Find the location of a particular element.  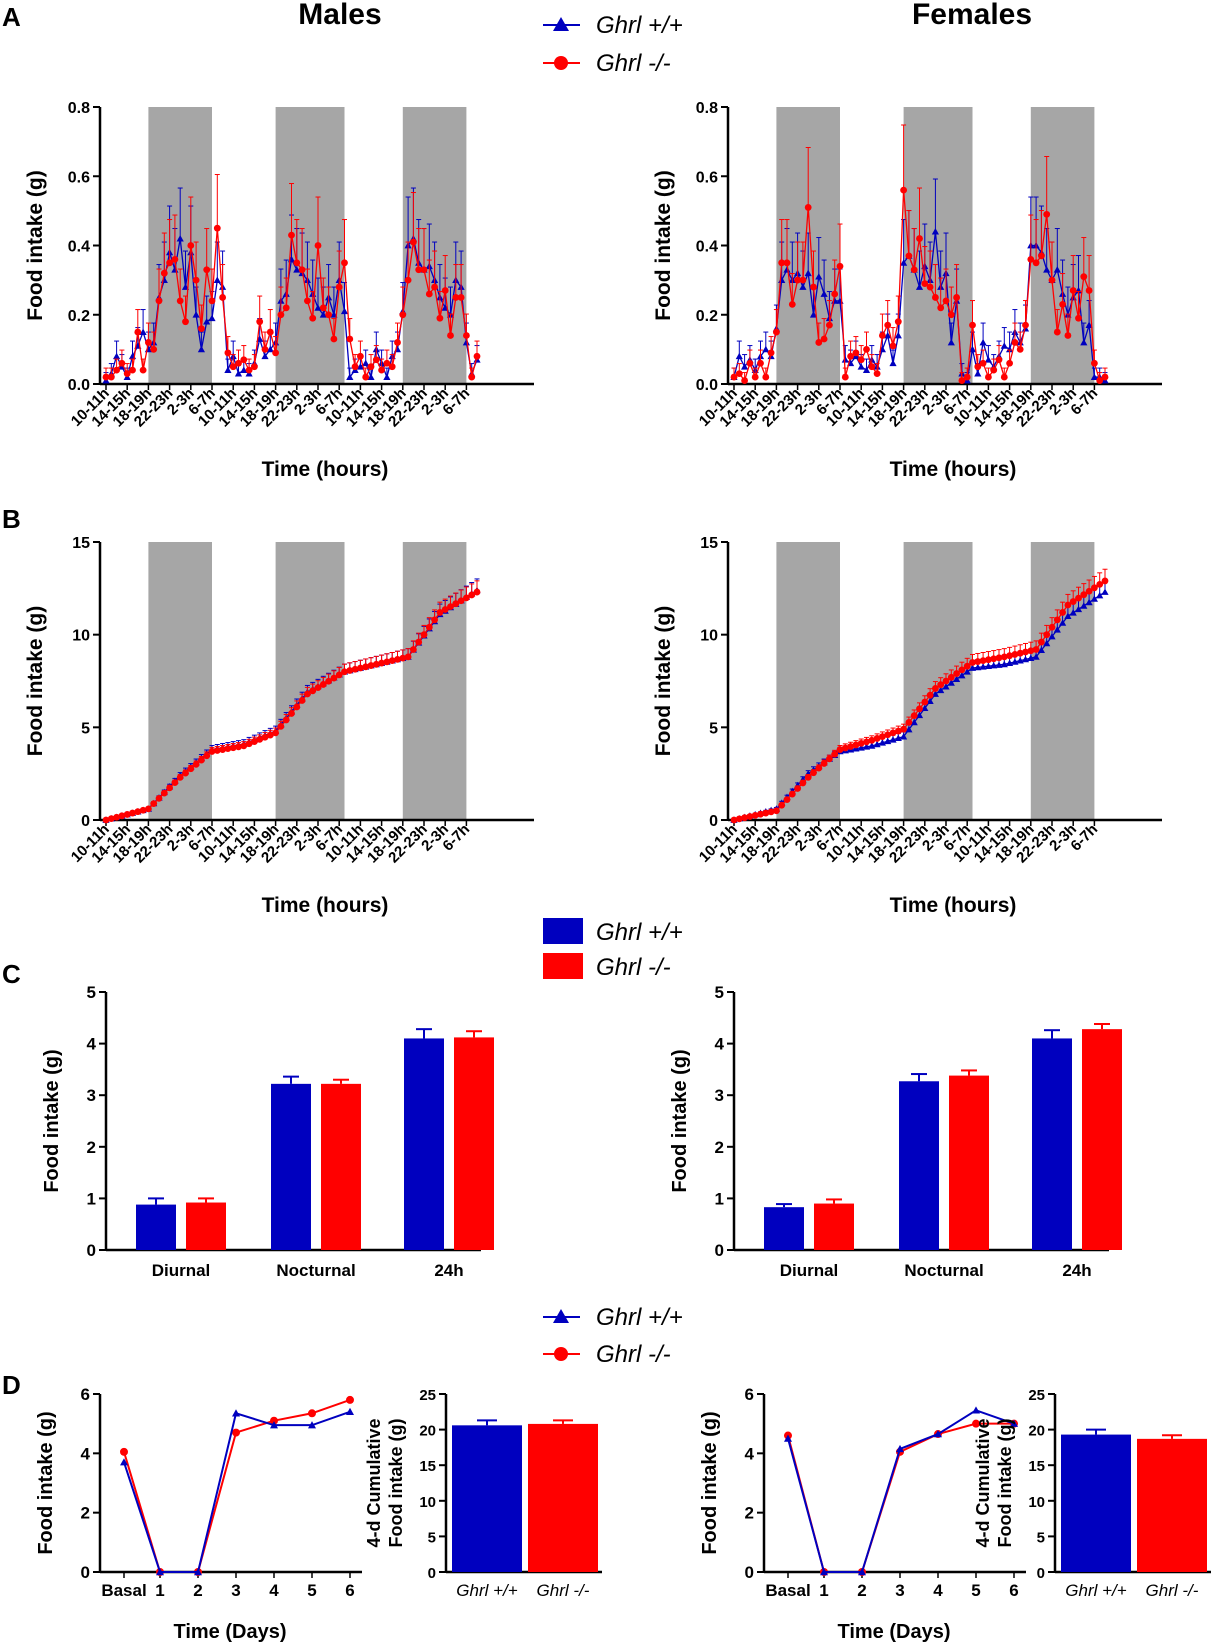

a-females-xlabel: Time (hours) is located at coordinates (953, 469).